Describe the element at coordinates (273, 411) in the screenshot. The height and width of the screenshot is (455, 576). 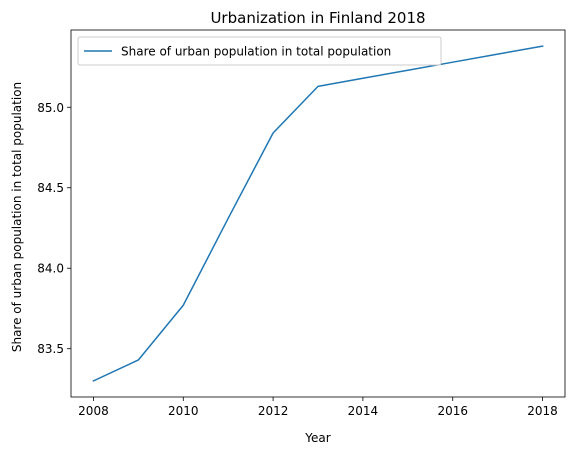
I see `x-tick-label: 2012` at that location.